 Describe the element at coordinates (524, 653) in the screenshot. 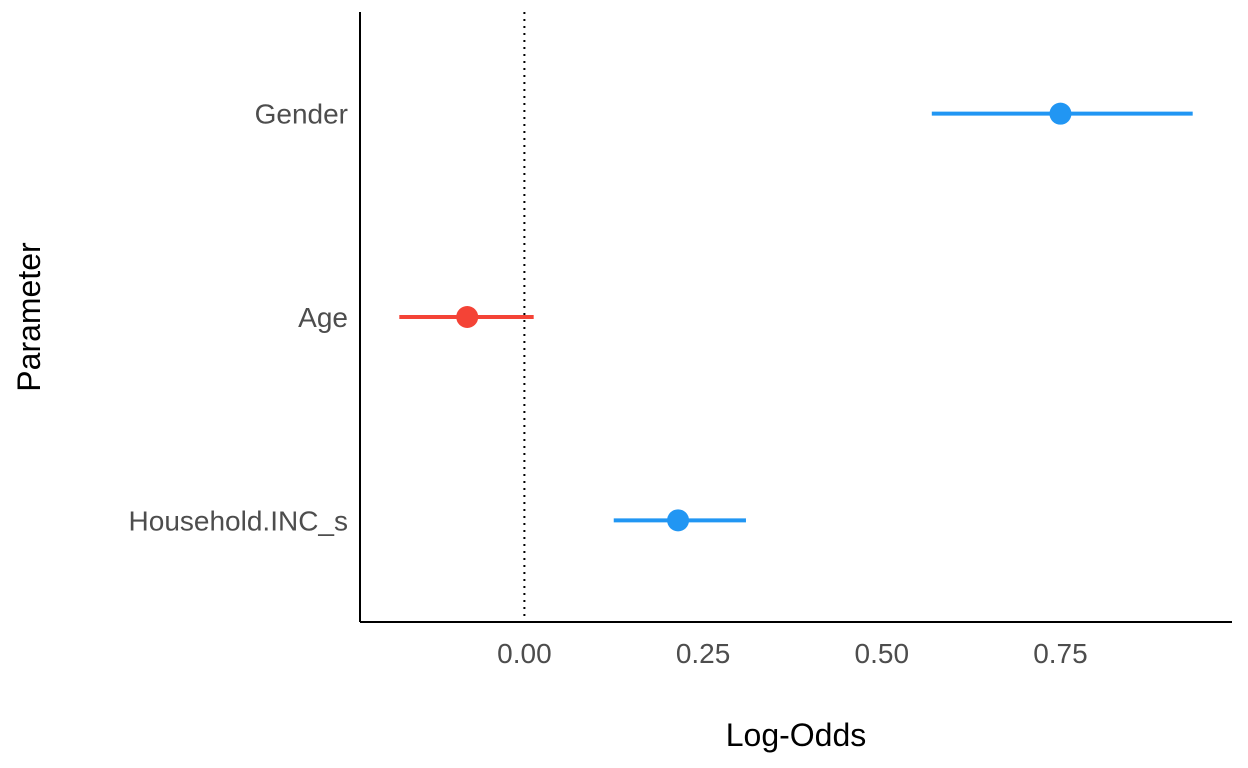

I see `x-tick-label: 0.00` at that location.